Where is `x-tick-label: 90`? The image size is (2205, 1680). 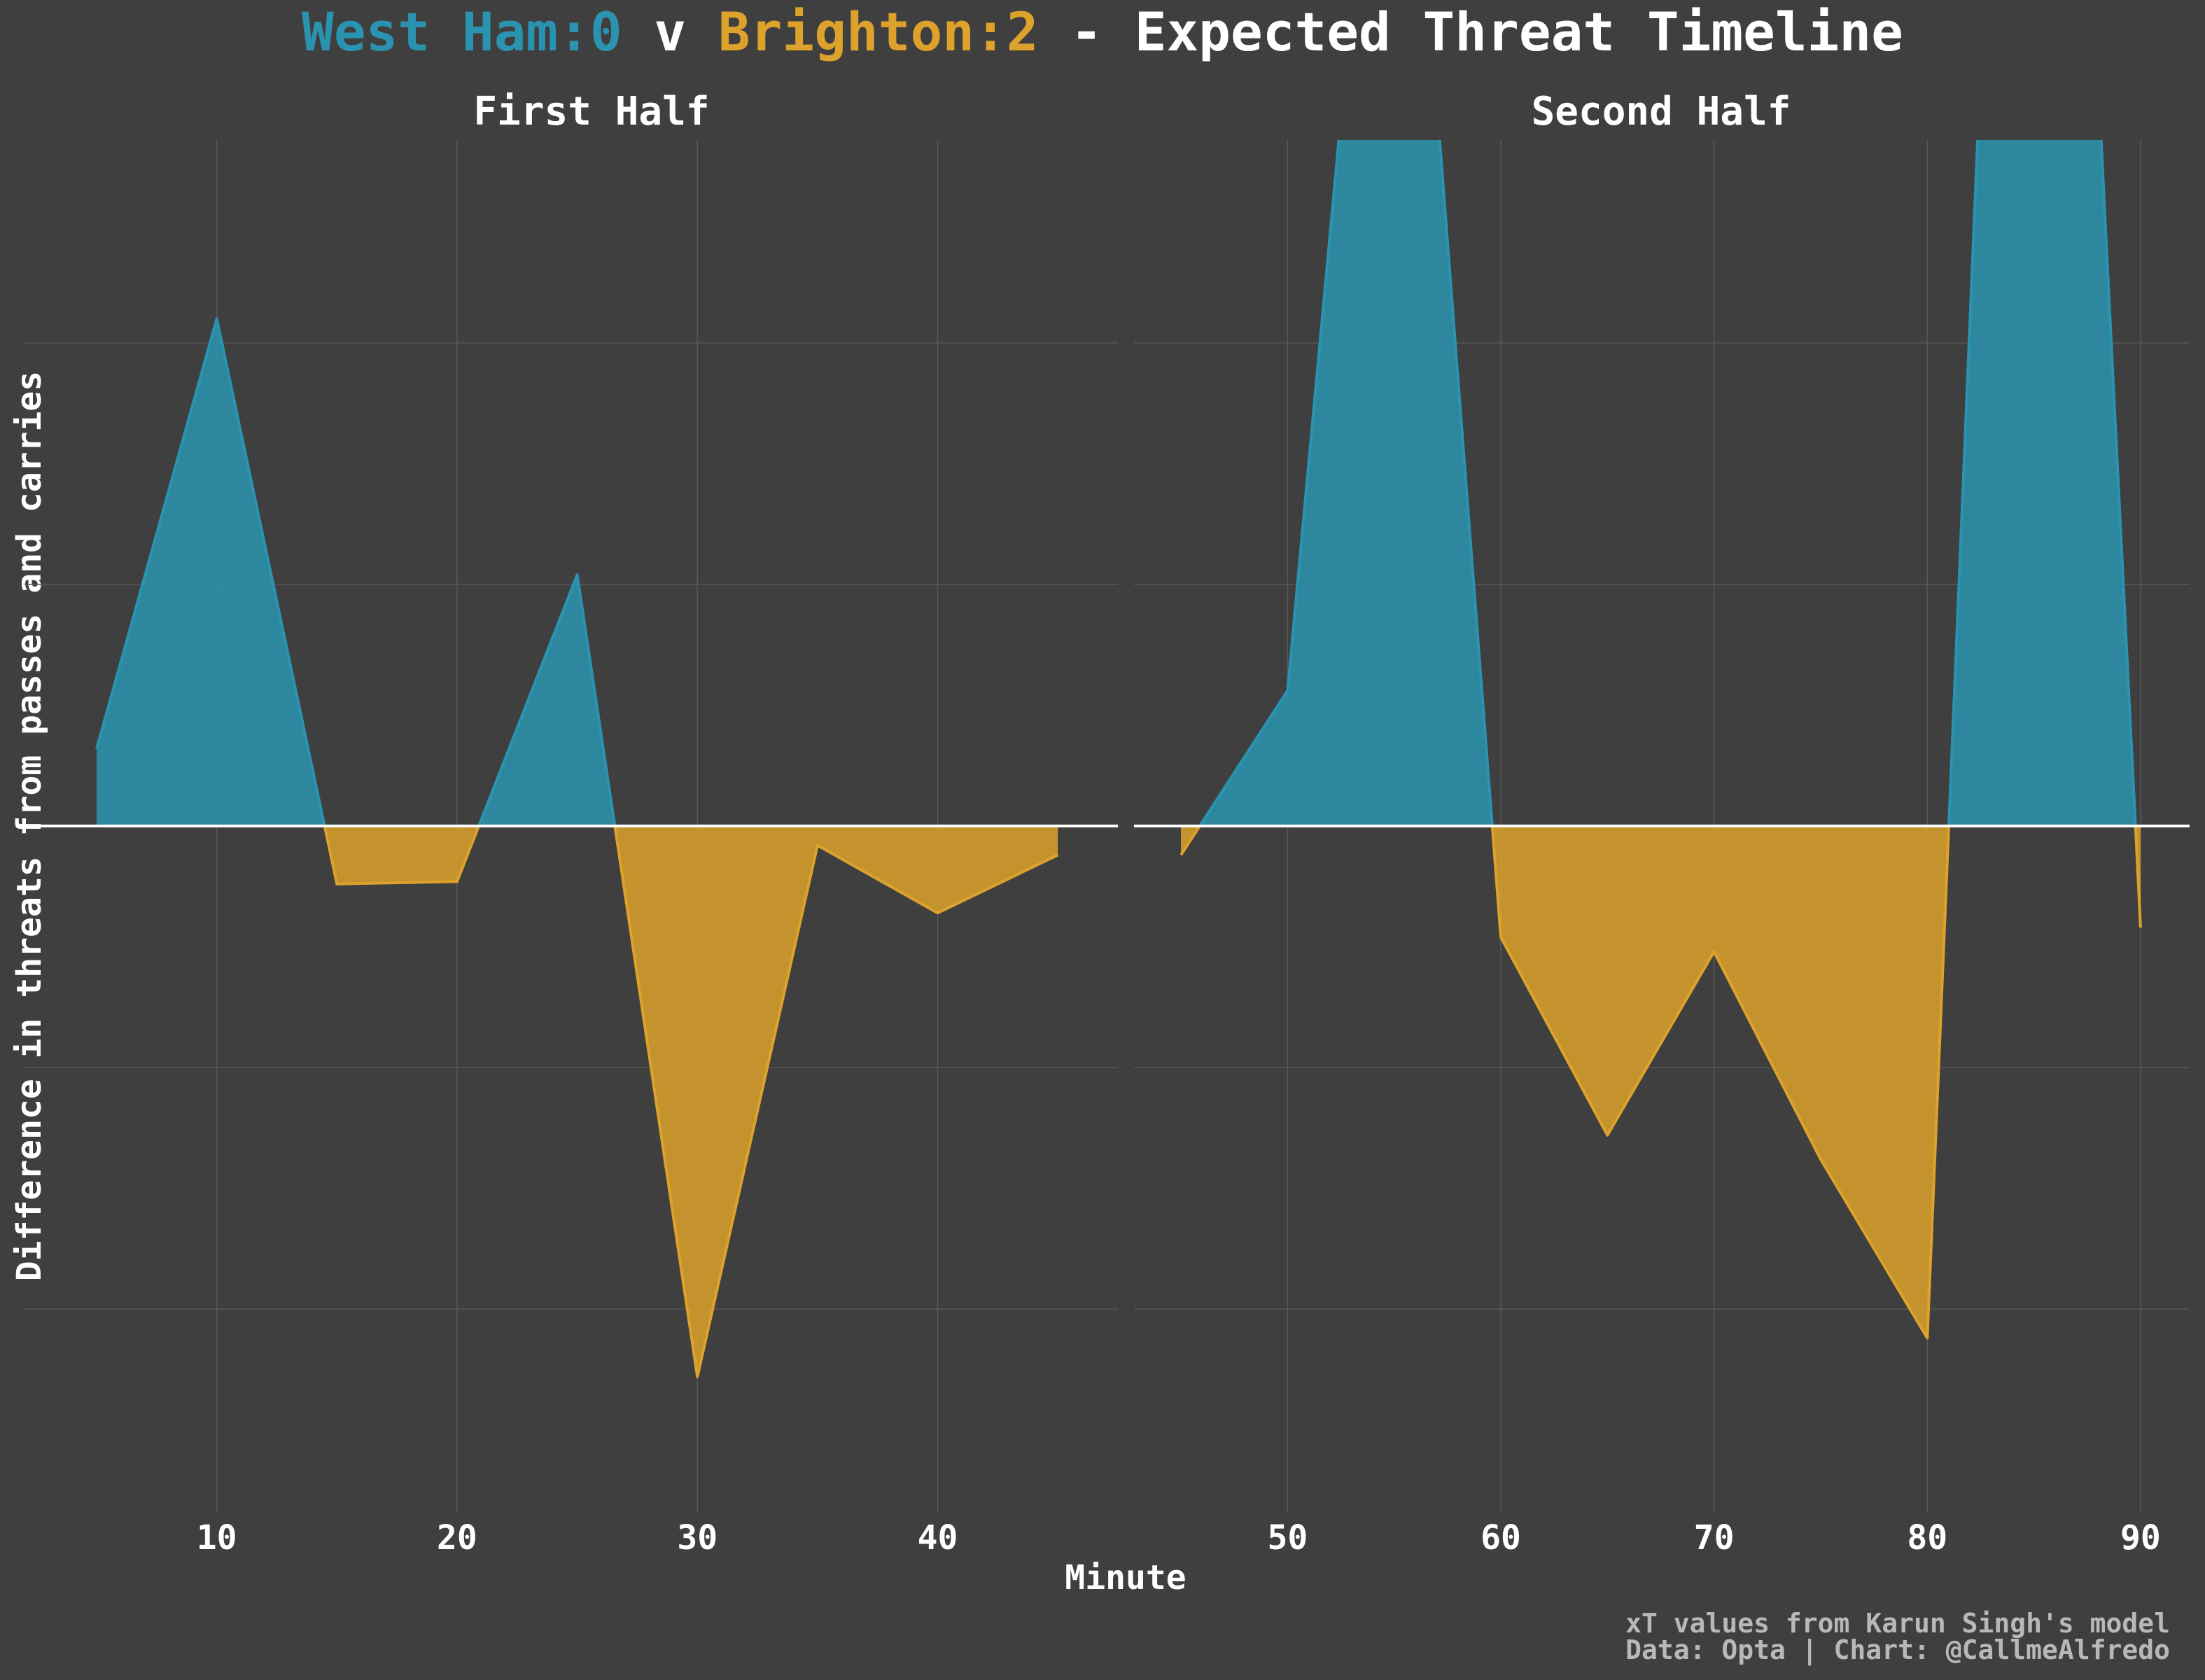 x-tick-label: 90 is located at coordinates (2140, 1538).